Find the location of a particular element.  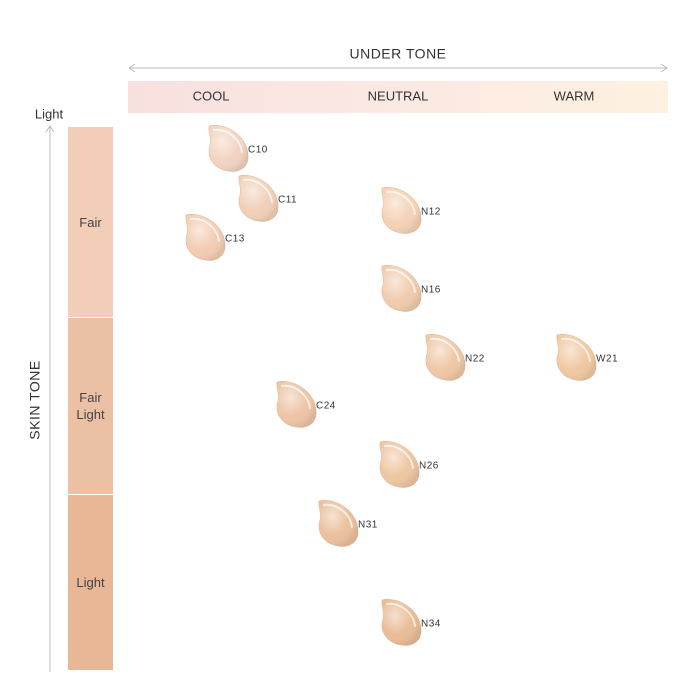

swatch-label: N12 is located at coordinates (431, 212).